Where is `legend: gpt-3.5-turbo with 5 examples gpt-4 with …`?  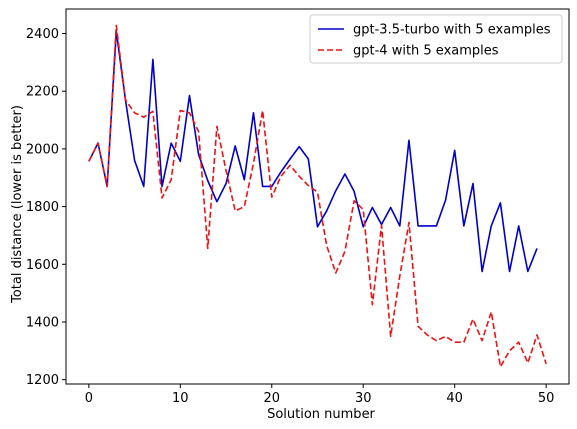
legend: gpt-3.5-turbo with 5 examples gpt-4 with … is located at coordinates (436, 39).